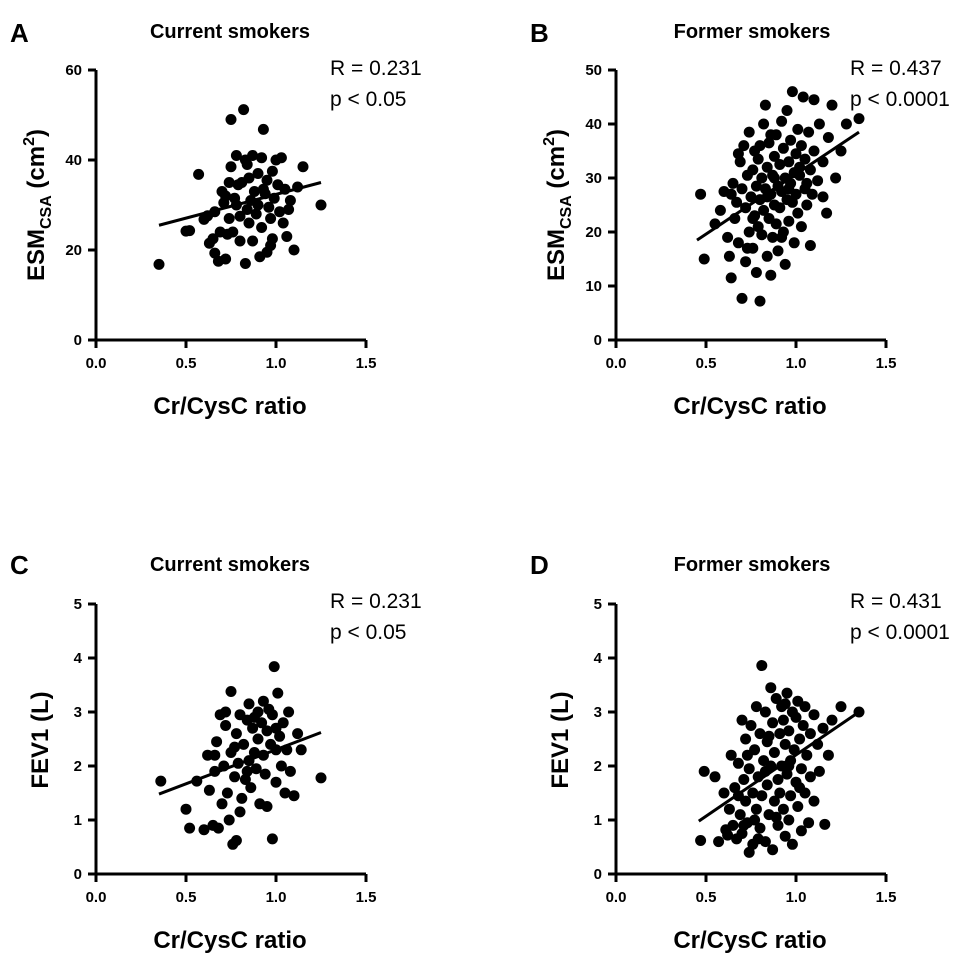  Describe the element at coordinates (539, 565) in the screenshot. I see `panel-letter: D` at that location.